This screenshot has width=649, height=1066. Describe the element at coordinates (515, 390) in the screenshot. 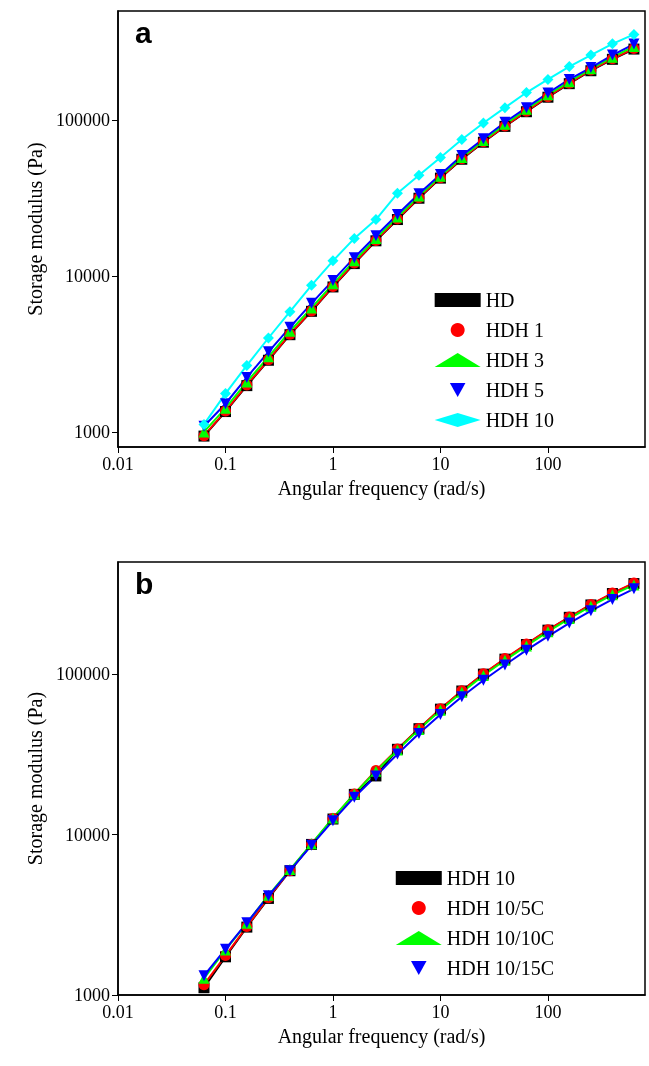

I see `legend-label: HDH 5` at that location.